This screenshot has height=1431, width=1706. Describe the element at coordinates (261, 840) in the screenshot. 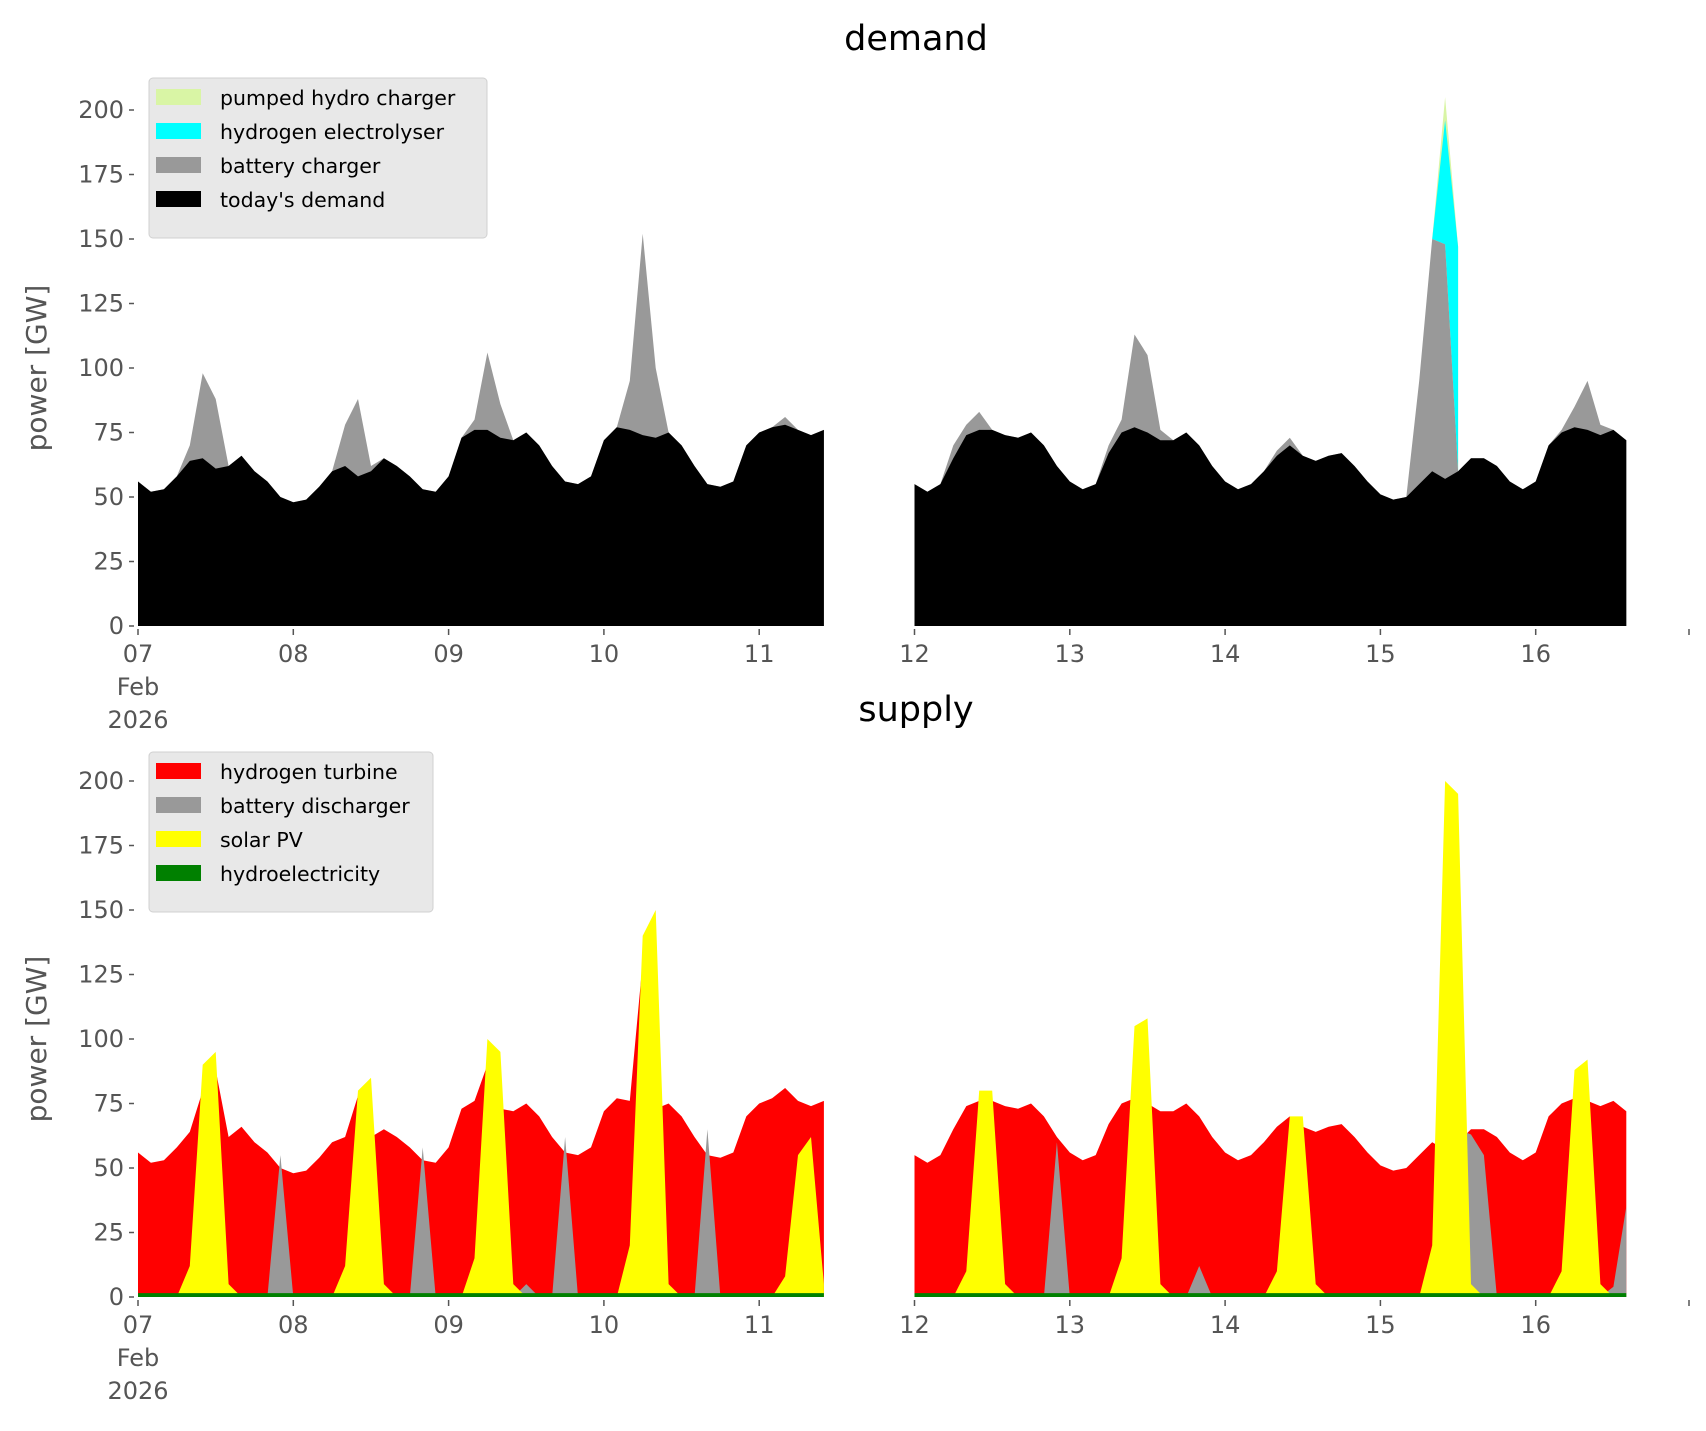

I see `legend-label: solar PV` at that location.